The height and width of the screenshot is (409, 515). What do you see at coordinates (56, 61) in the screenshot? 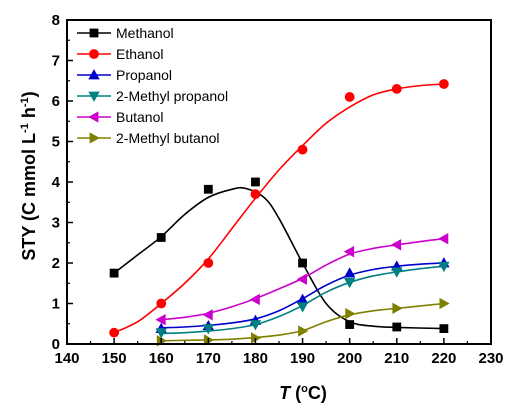
I see `y-tick-label: 7` at bounding box center [56, 61].